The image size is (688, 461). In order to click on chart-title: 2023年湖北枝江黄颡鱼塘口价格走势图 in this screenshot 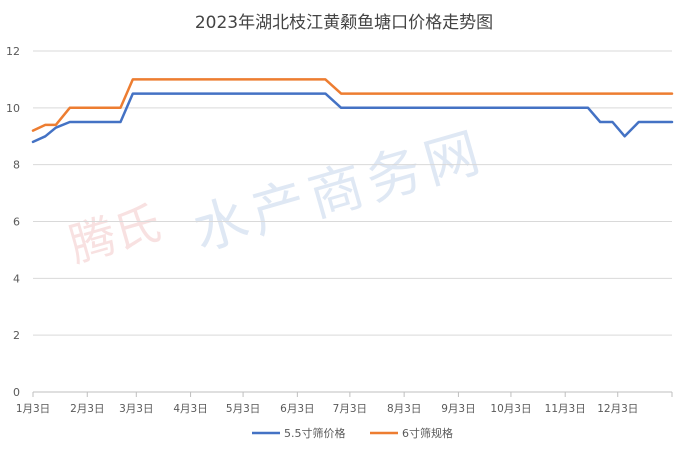, I will do `click(344, 23)`.